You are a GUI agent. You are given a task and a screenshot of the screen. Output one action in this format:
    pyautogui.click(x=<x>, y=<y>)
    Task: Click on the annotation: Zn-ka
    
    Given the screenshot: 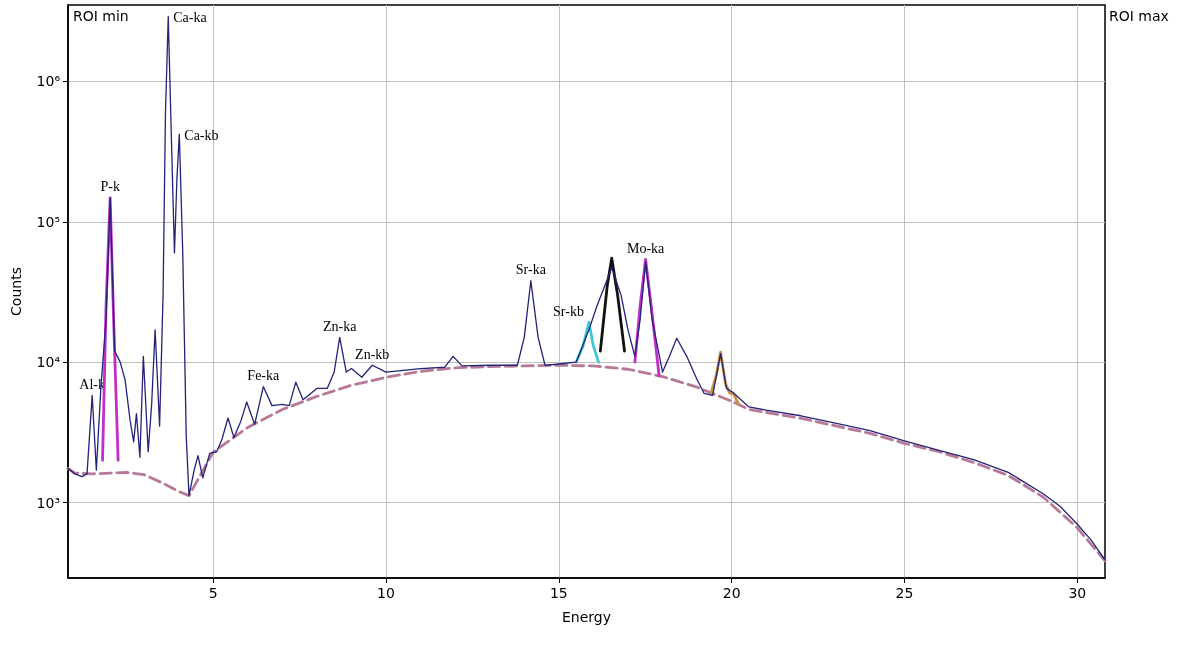 What is the action you would take?
    pyautogui.click(x=340, y=326)
    